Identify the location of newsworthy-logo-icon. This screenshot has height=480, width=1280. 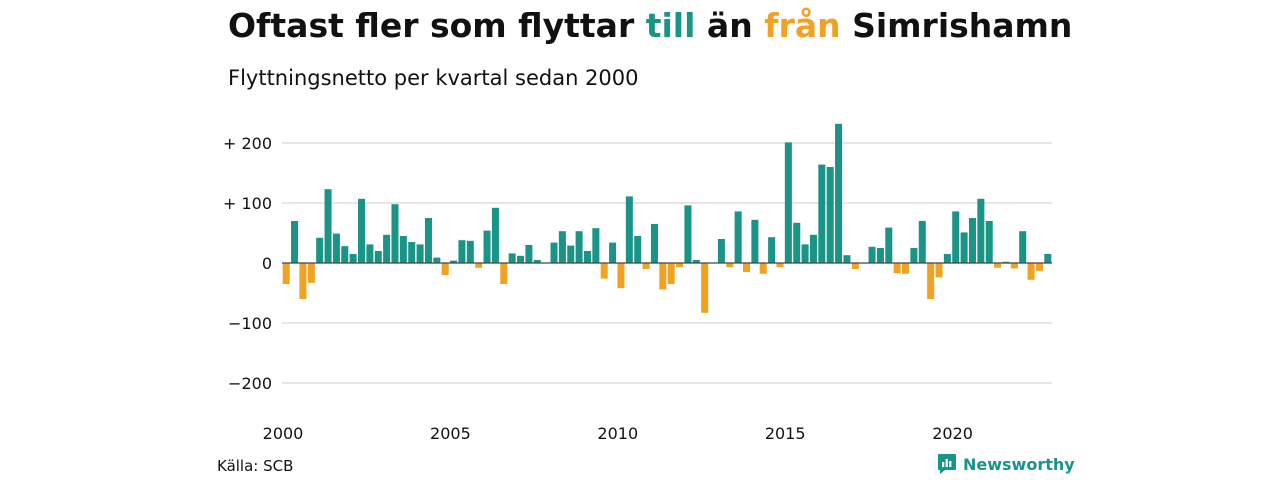
(947, 464).